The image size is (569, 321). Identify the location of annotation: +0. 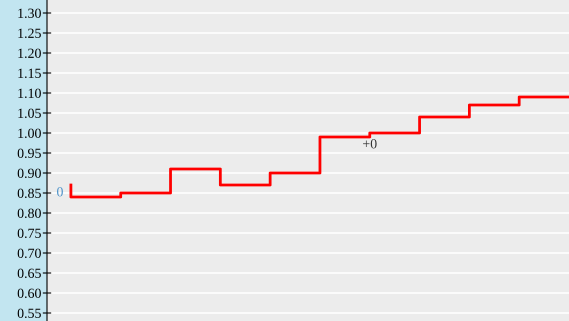
(370, 143).